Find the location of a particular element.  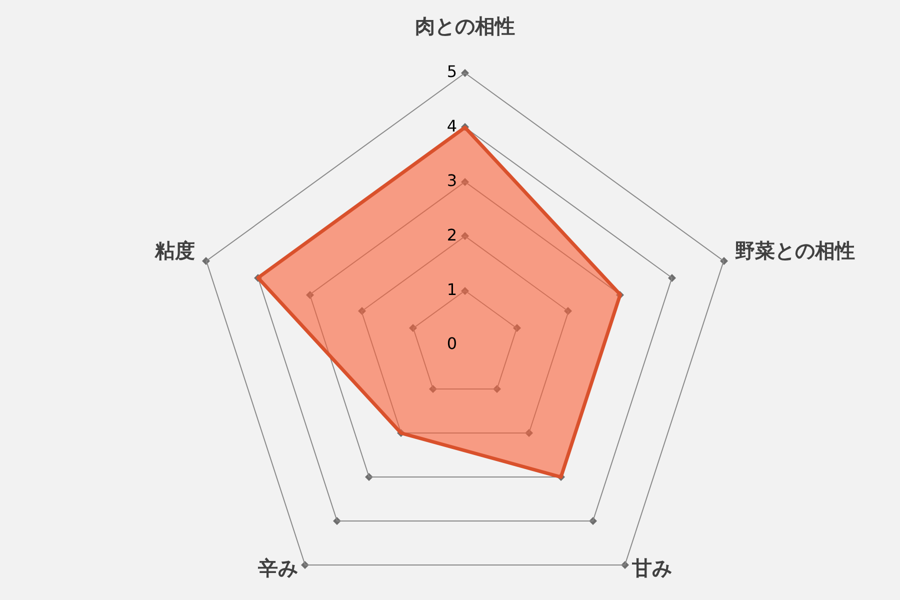

y-tick-label: 1 is located at coordinates (451, 289).